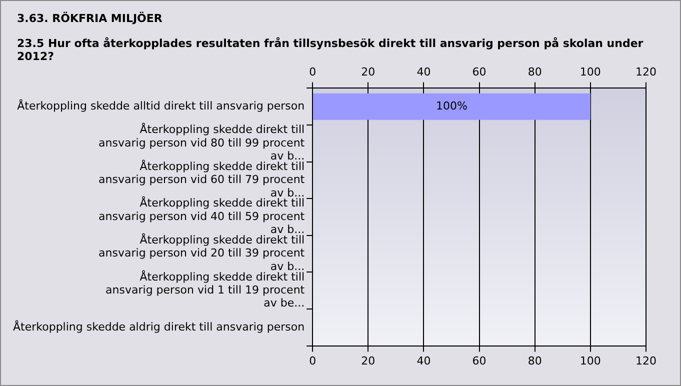 The image size is (681, 386). What do you see at coordinates (368, 361) in the screenshot?
I see `x-tick-label: 20` at bounding box center [368, 361].